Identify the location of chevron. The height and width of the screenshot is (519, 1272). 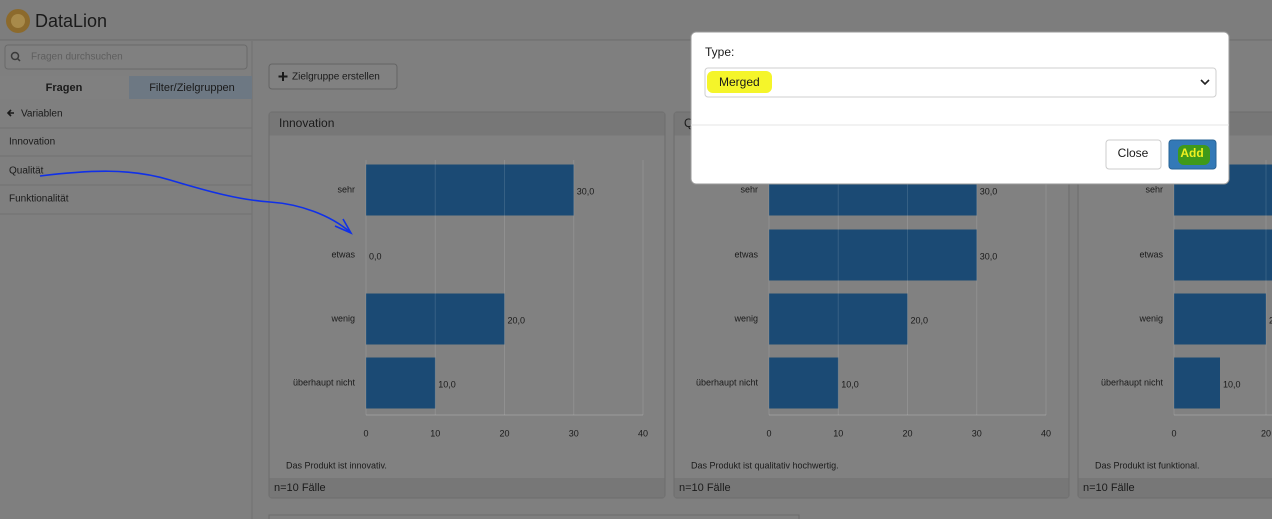
(1205, 82).